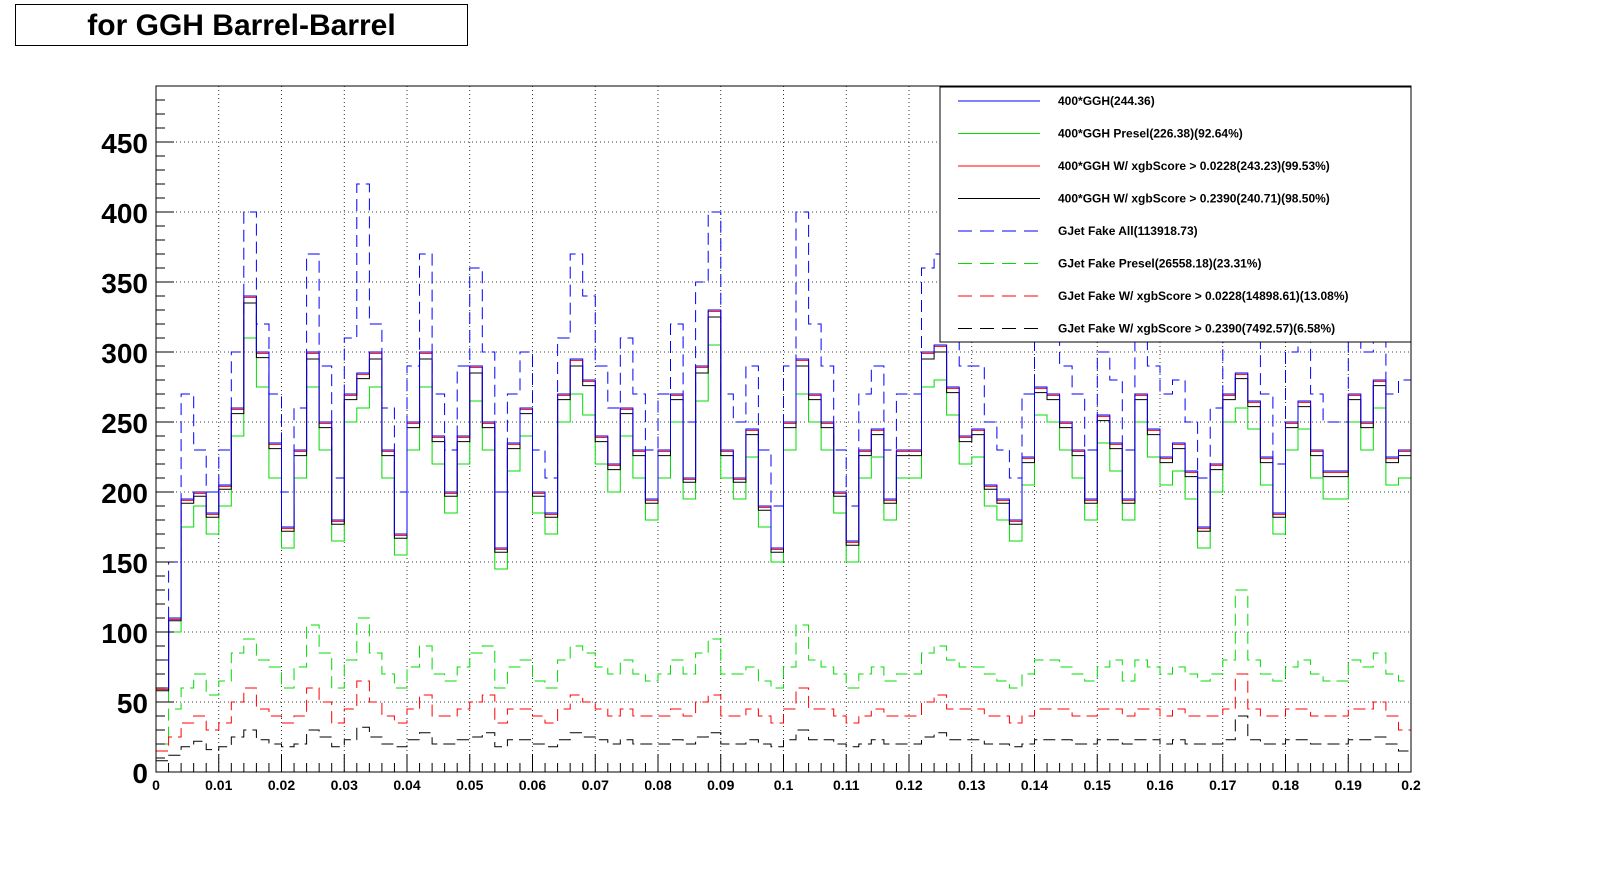 Image resolution: width=1598 pixels, height=874 pixels. I want to click on x-tick-label: 0.11, so click(846, 785).